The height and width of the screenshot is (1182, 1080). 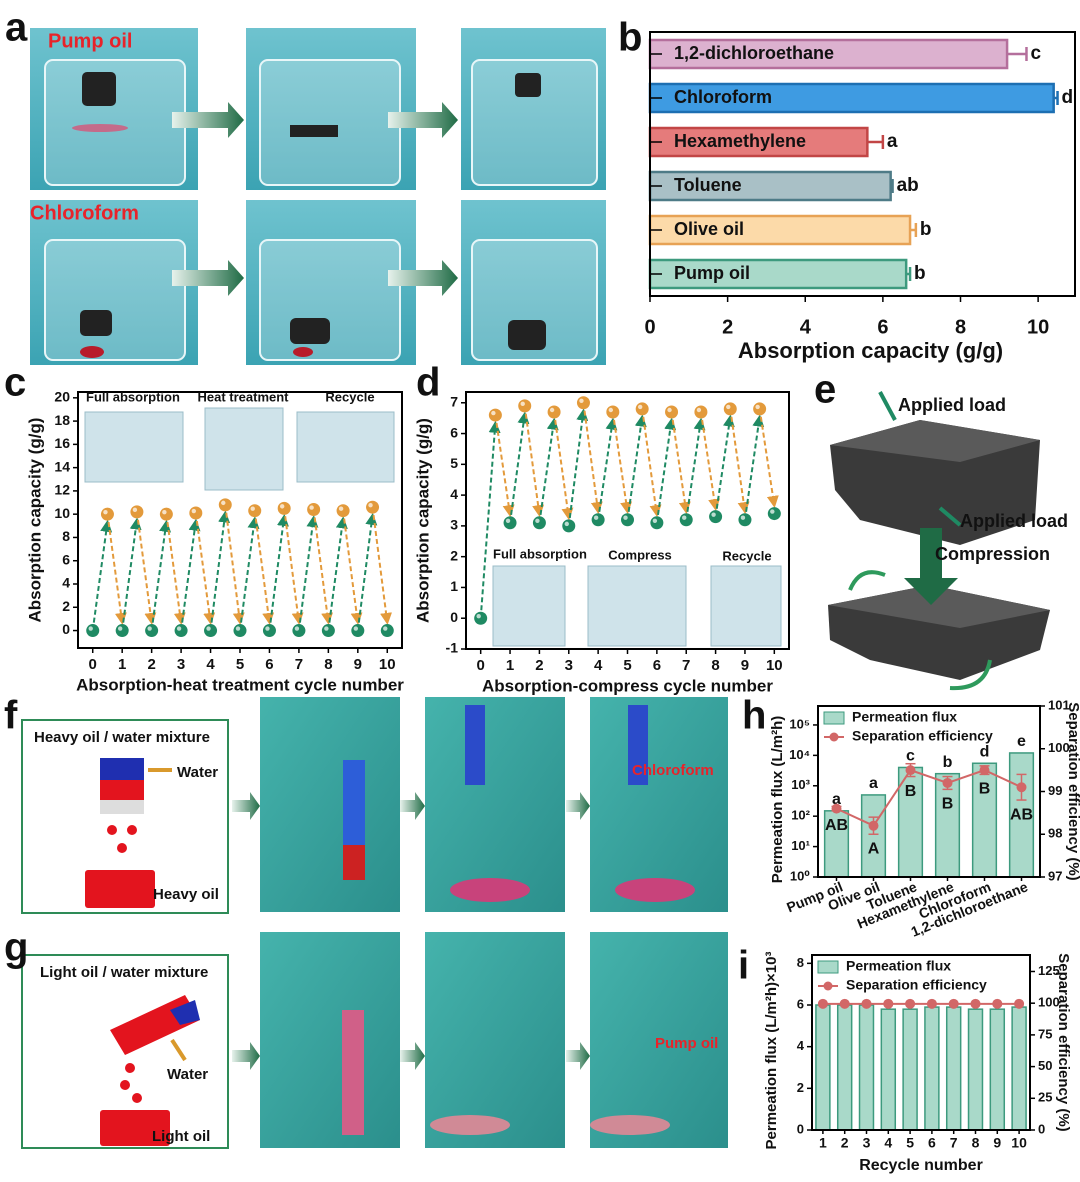 What do you see at coordinates (181, 664) in the screenshot?
I see `x-tick-label: 3` at bounding box center [181, 664].